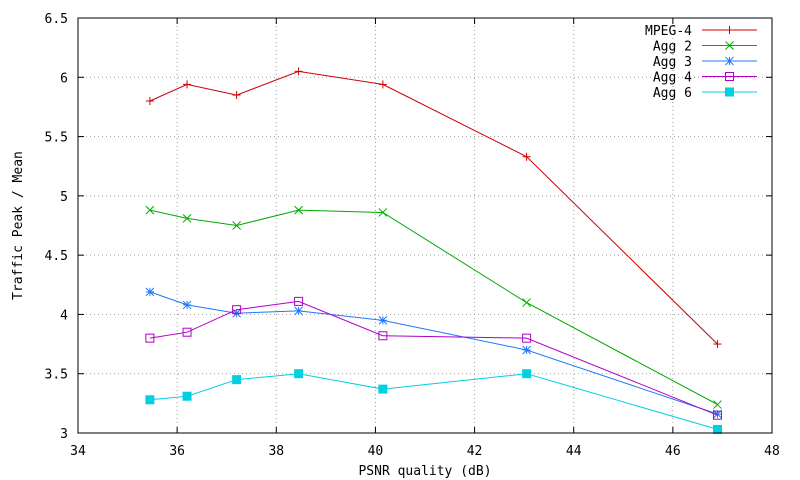 This screenshot has width=800, height=480. What do you see at coordinates (705, 93) in the screenshot?
I see `legend-entry-agg-6: Agg 6` at bounding box center [705, 93].